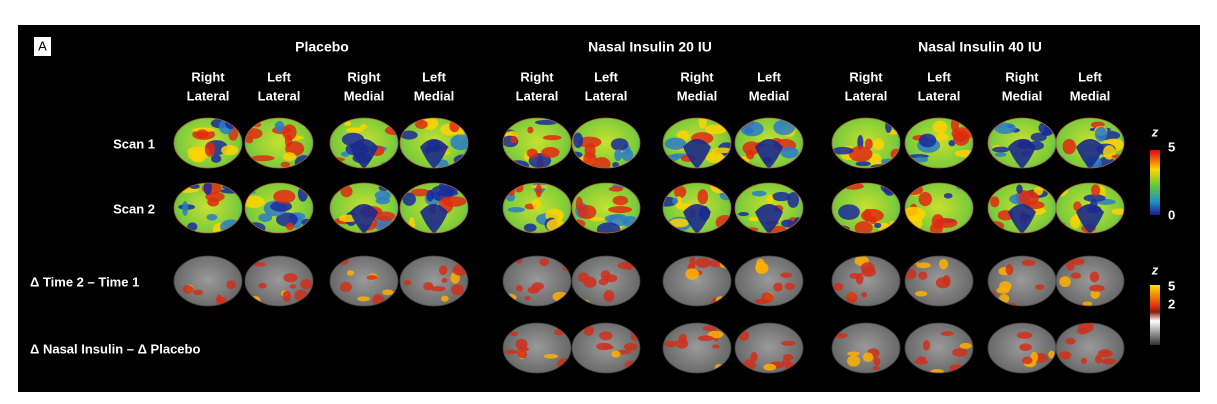 The width and height of the screenshot is (1217, 404). I want to click on group-title: Placebo, so click(322, 47).